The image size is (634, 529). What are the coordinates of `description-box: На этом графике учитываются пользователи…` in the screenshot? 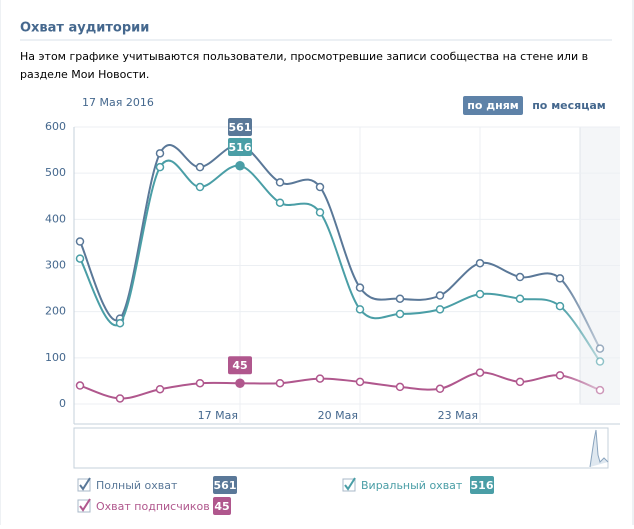 It's located at (304, 65).